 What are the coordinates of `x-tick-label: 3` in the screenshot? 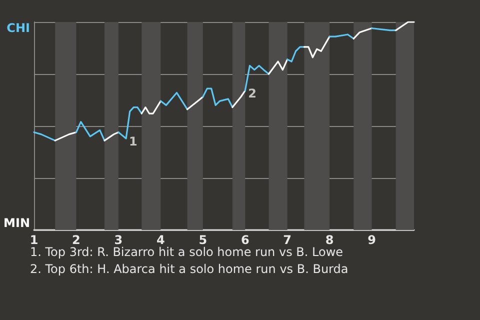 It's located at (118, 240).